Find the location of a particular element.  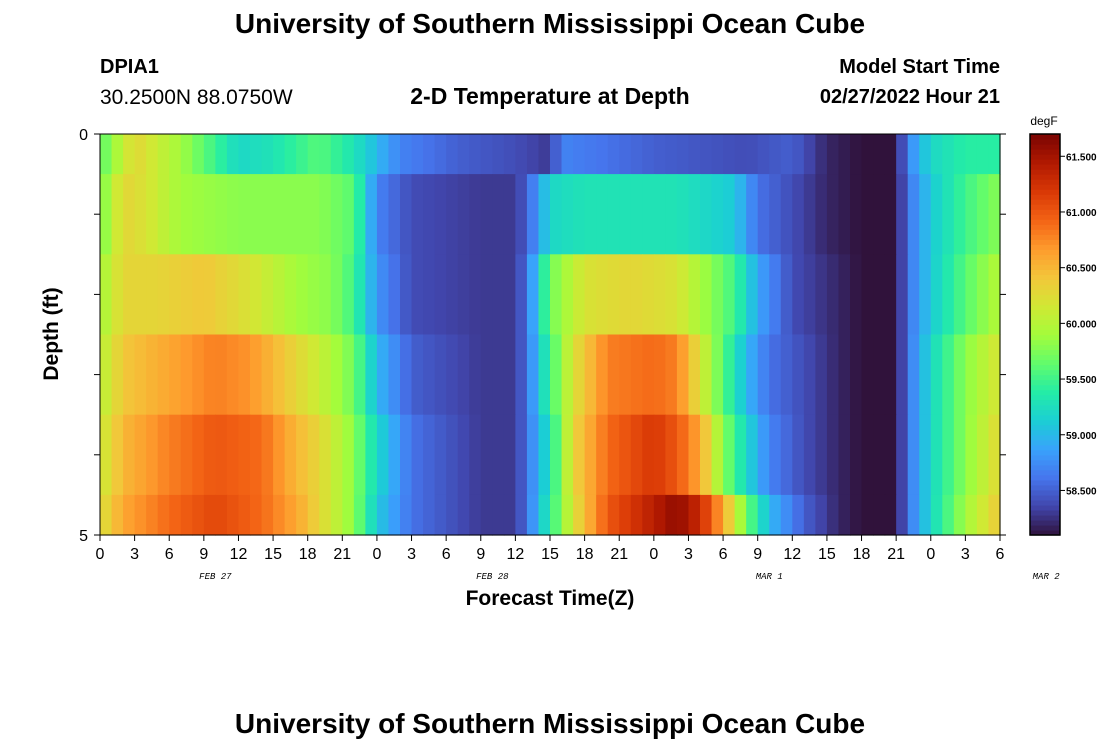

colorbar-tick-label: 60.500 is located at coordinates (1081, 269).